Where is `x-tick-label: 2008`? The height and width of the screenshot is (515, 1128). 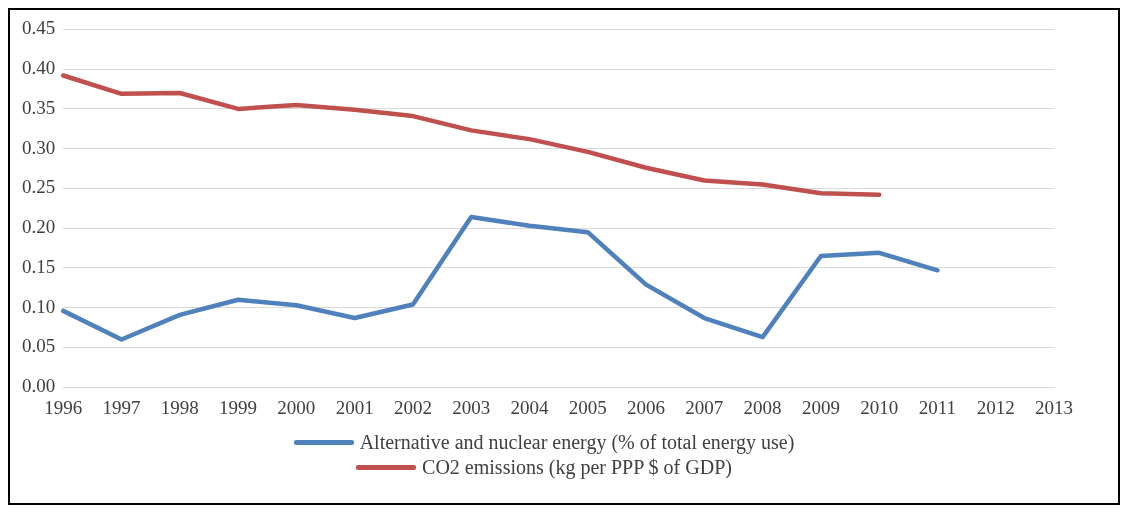
x-tick-label: 2008 is located at coordinates (762, 407).